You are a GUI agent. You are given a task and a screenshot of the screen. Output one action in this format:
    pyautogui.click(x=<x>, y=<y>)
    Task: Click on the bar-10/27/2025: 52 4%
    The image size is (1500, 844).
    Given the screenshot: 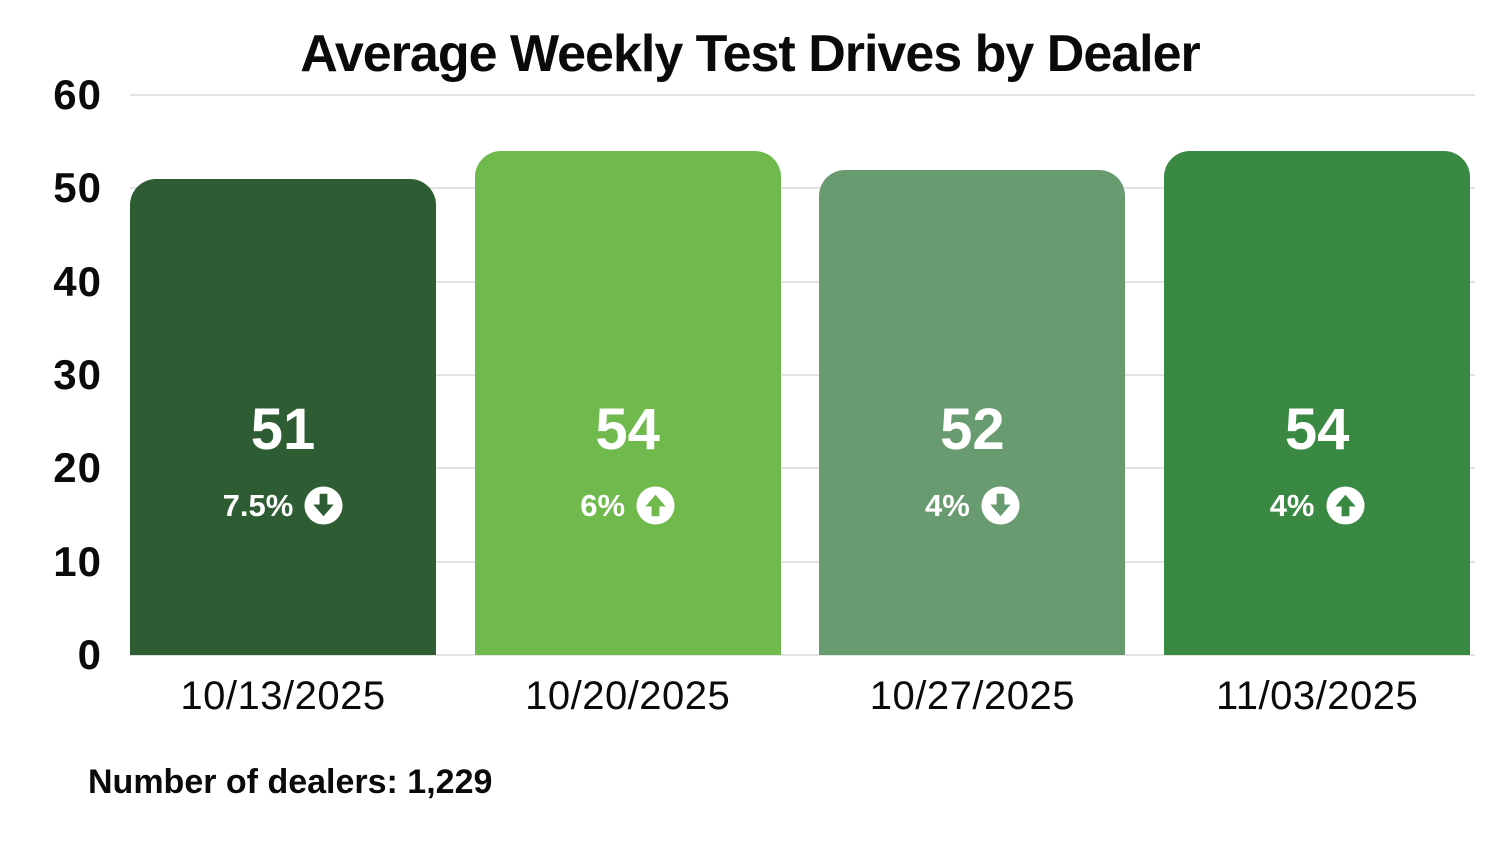 What is the action you would take?
    pyautogui.click(x=972, y=412)
    